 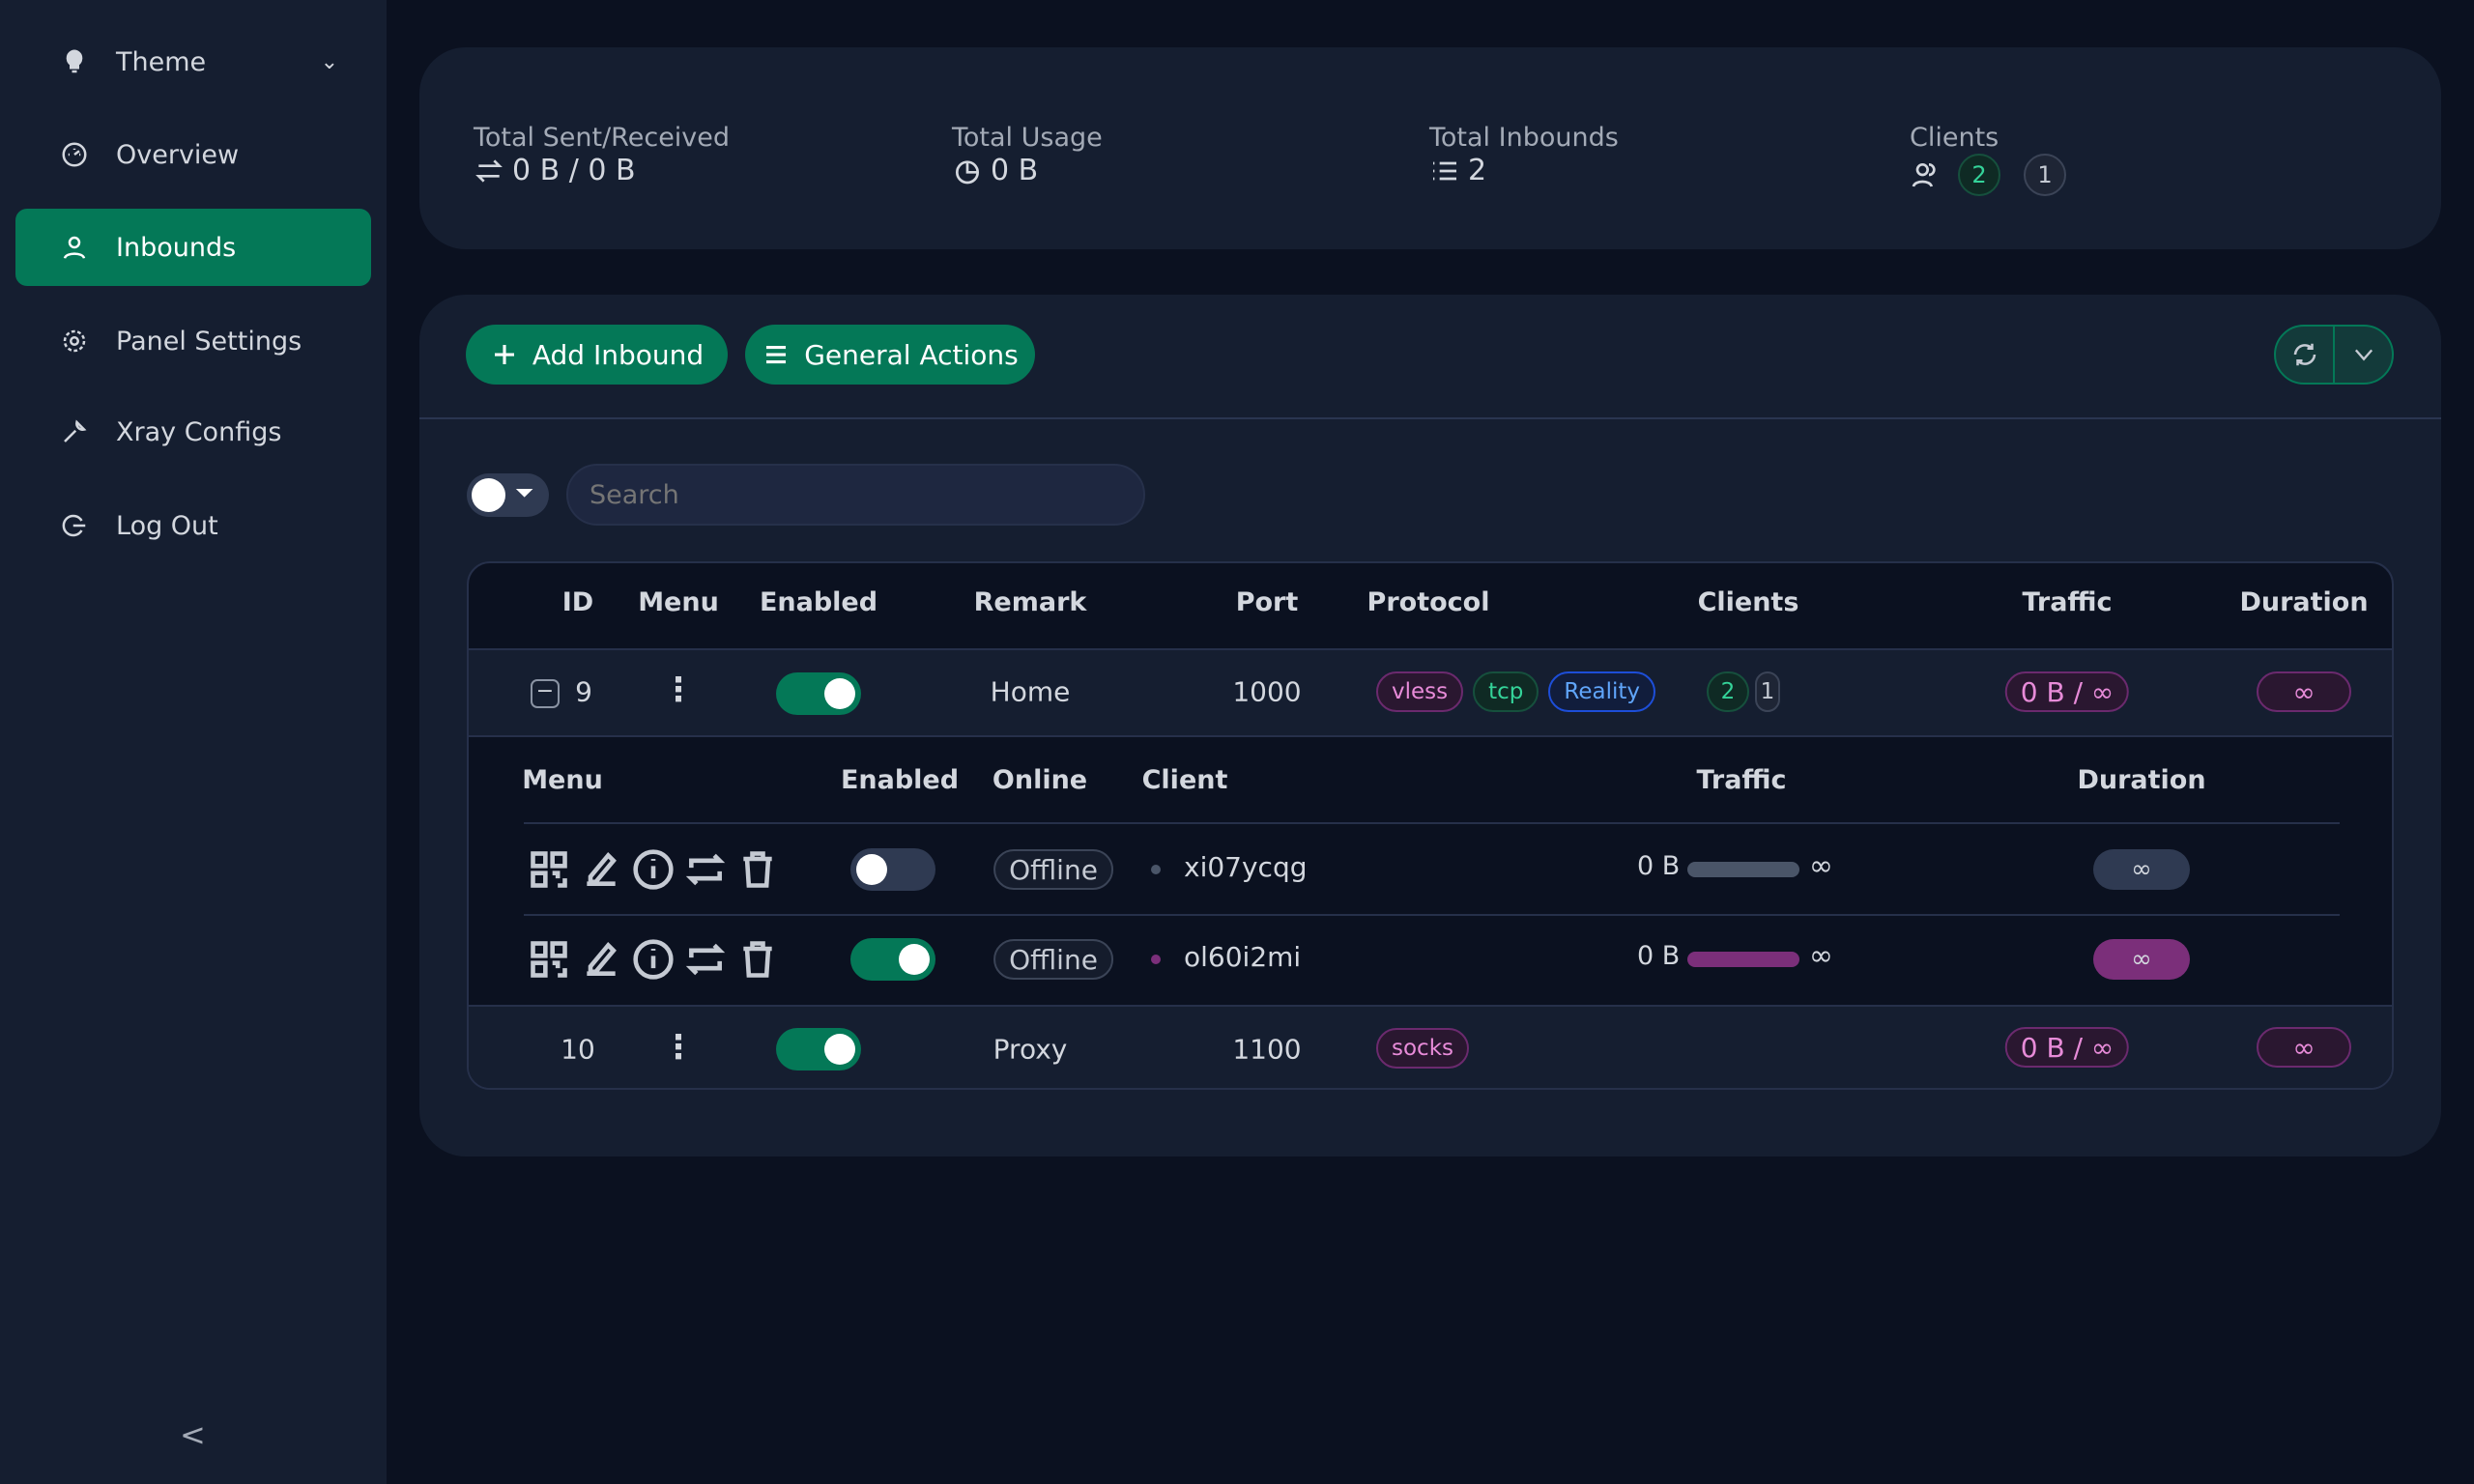 What do you see at coordinates (193, 526) in the screenshot?
I see `sidebar-item-log-out: Log Out` at bounding box center [193, 526].